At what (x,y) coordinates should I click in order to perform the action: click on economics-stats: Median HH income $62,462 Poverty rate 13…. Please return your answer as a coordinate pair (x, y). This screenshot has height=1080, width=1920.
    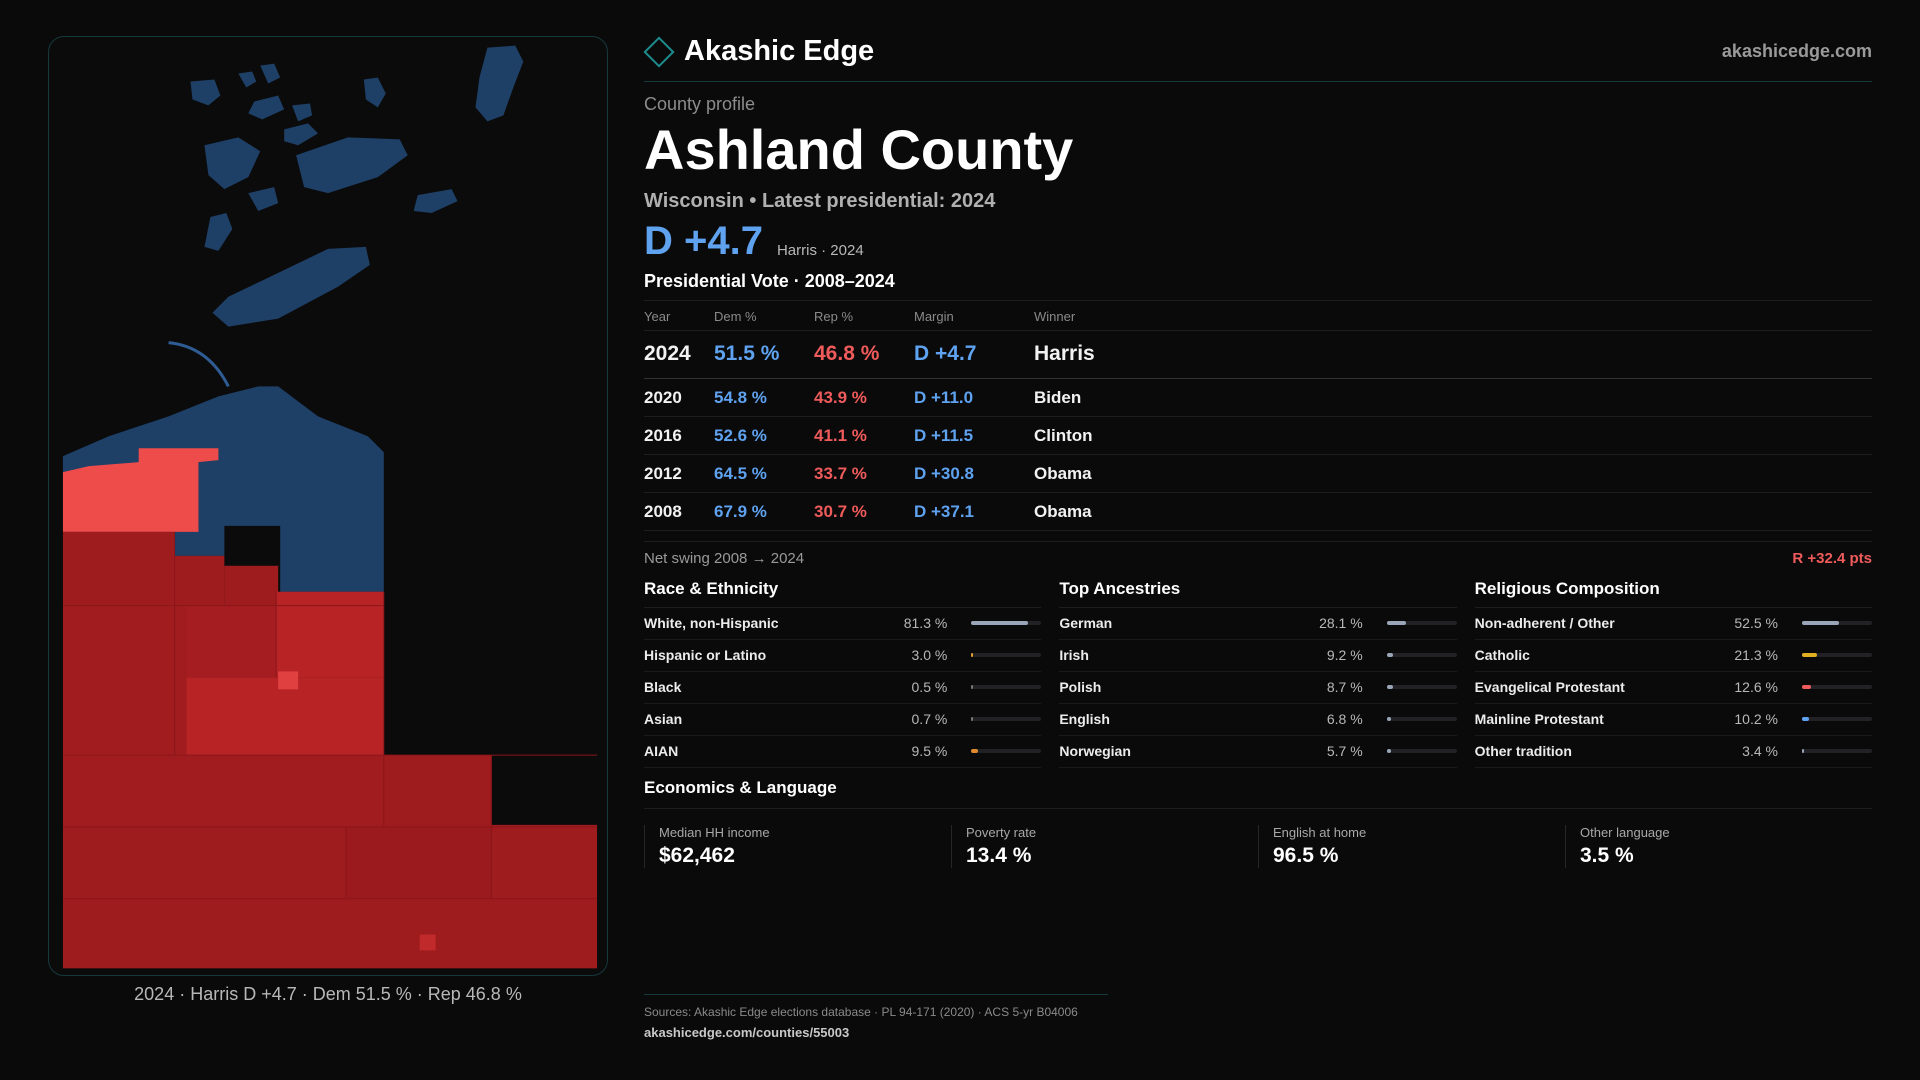
    Looking at the image, I should click on (1258, 846).